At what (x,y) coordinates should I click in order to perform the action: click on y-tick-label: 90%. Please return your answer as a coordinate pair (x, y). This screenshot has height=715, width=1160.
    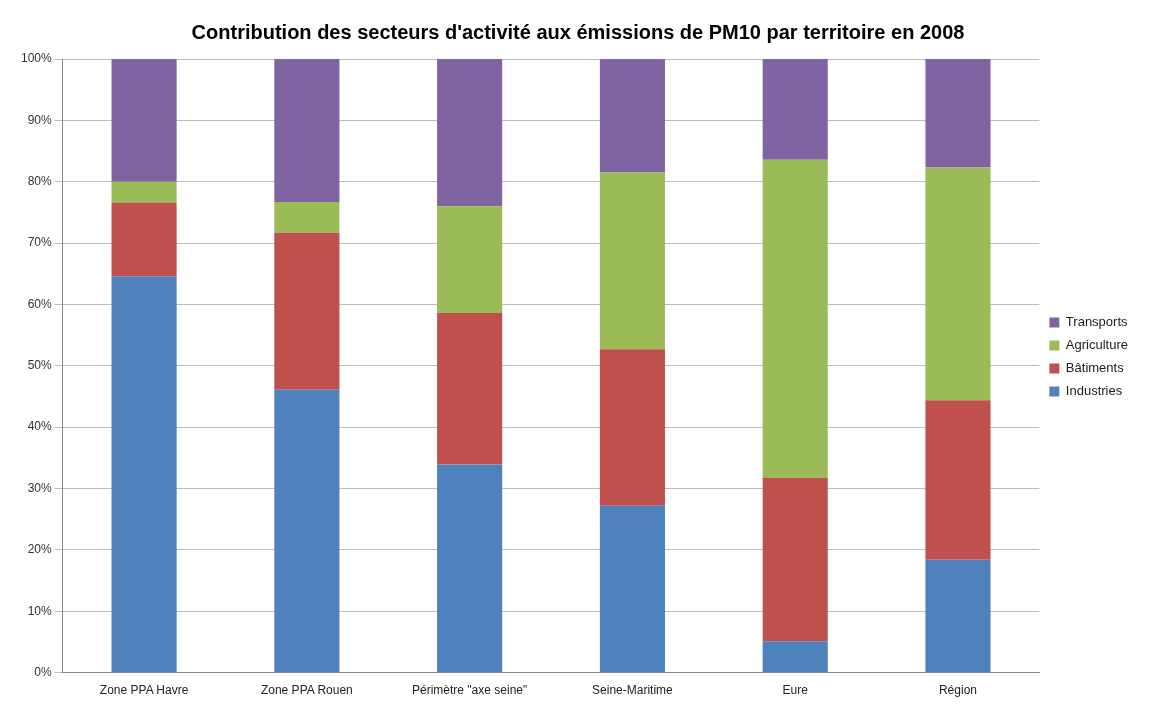
    Looking at the image, I should click on (40, 119).